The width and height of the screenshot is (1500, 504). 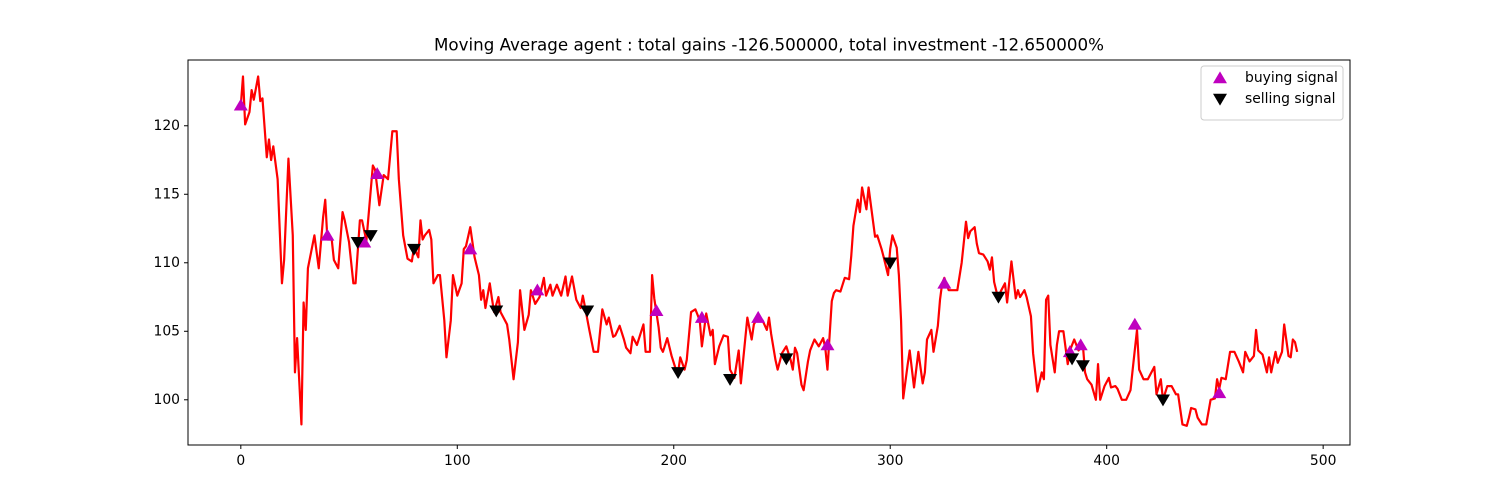 I want to click on y-tick-label: 120, so click(x=166, y=126).